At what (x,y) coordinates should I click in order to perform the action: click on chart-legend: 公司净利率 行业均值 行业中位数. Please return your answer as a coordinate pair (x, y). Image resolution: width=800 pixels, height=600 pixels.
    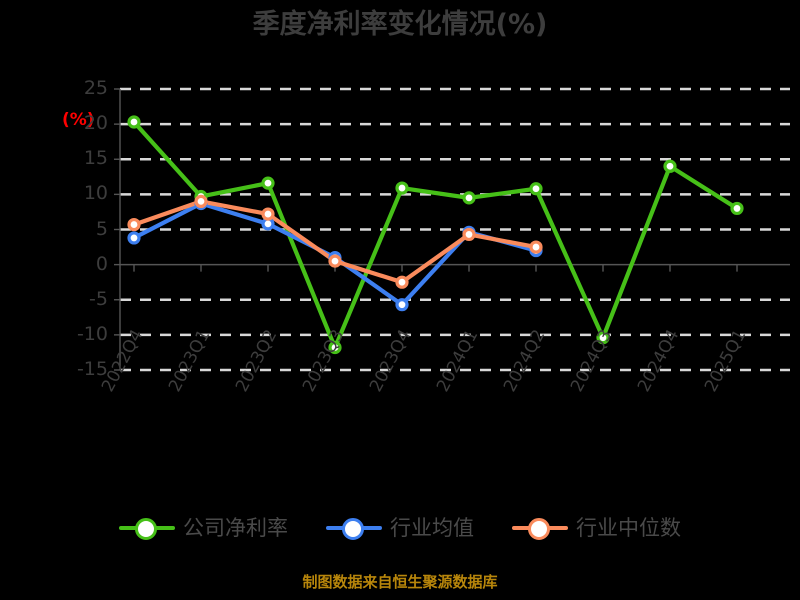
    Looking at the image, I should click on (400, 528).